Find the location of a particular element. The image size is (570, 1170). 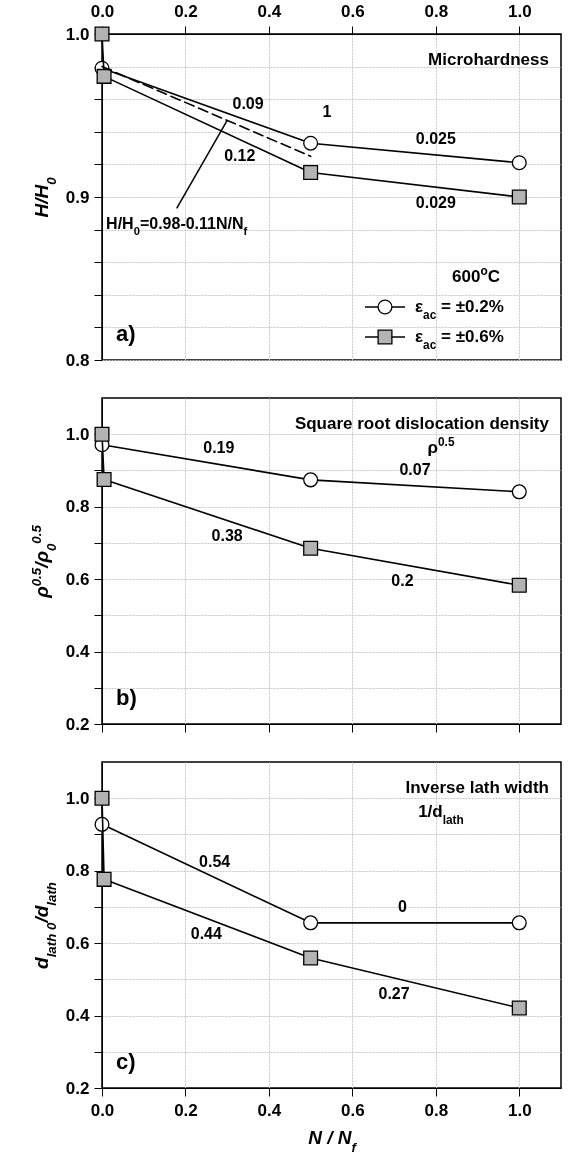

legend-title: 600$^{o}$C is located at coordinates (476, 275).